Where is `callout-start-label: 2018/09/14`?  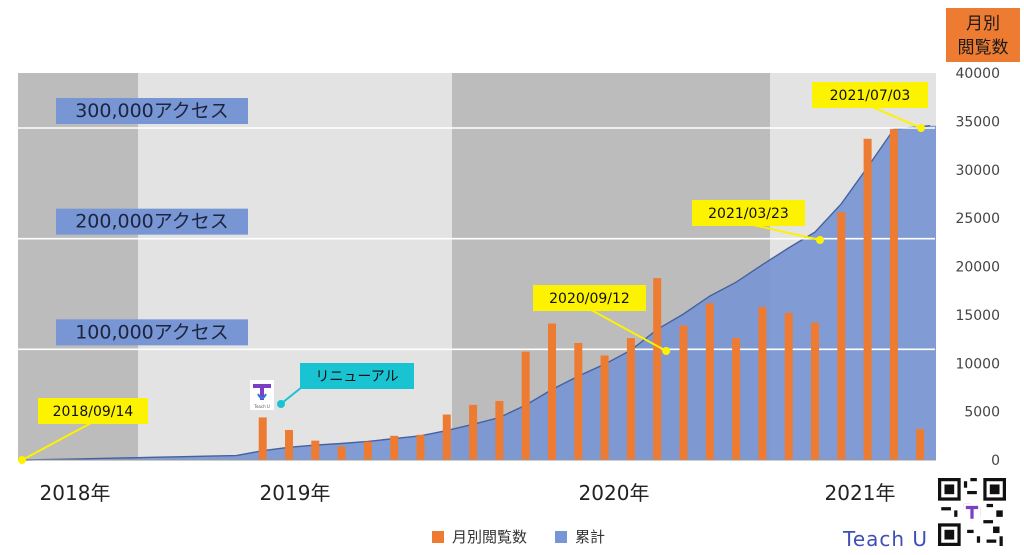
callout-start-label: 2018/09/14 is located at coordinates (93, 412).